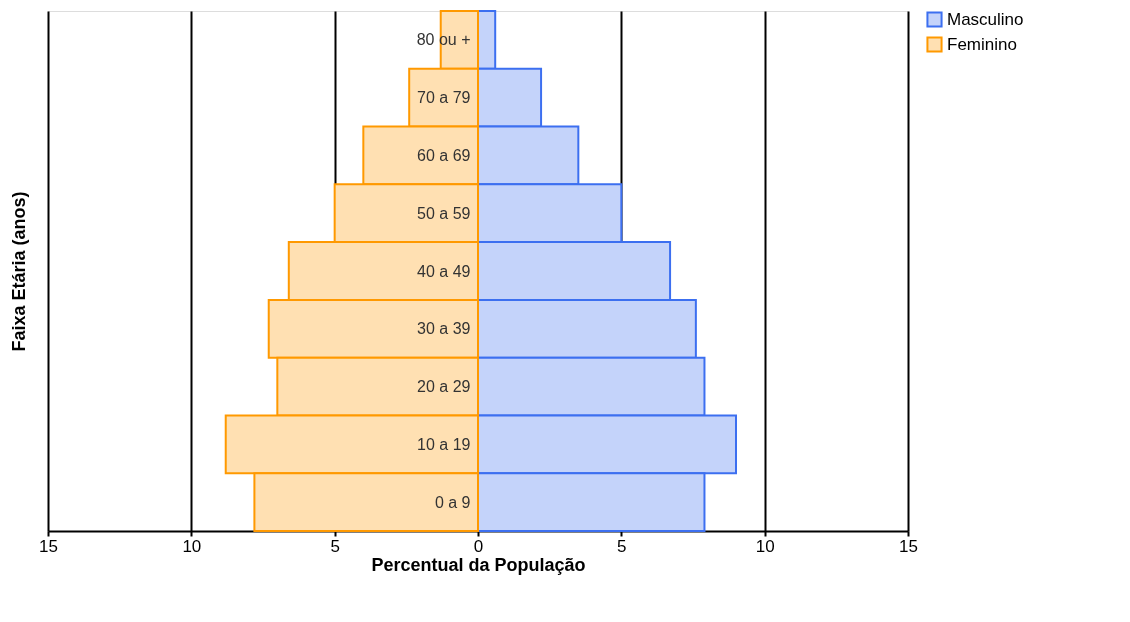 Image resolution: width=1130 pixels, height=622 pixels. What do you see at coordinates (985, 19) in the screenshot?
I see `legend-label: Masculino` at bounding box center [985, 19].